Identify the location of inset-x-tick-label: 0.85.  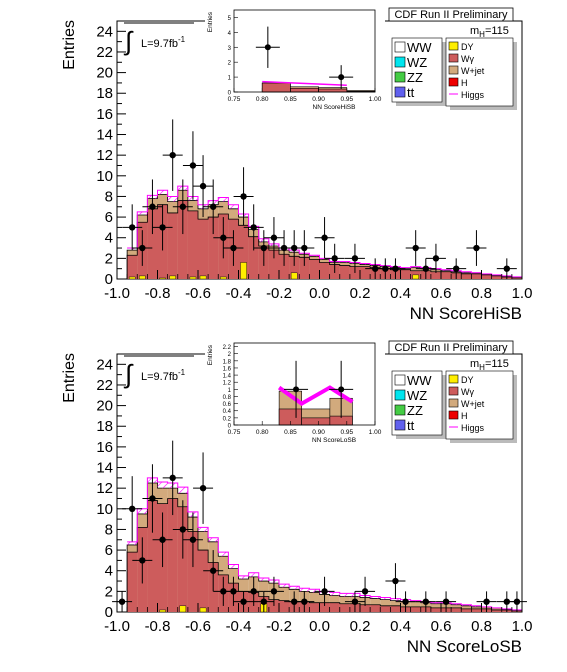
(290, 432).